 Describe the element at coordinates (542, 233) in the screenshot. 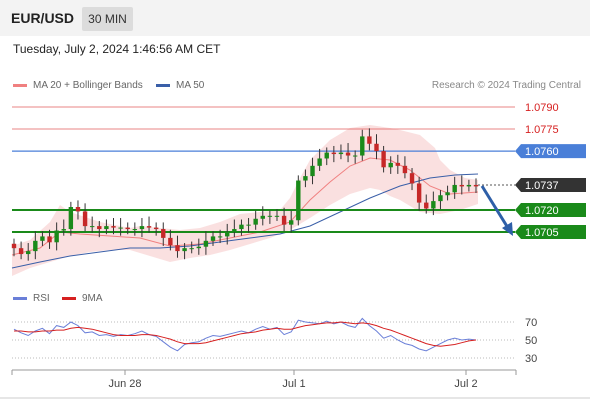

I see `level-1-0705-label: 1.0705` at that location.